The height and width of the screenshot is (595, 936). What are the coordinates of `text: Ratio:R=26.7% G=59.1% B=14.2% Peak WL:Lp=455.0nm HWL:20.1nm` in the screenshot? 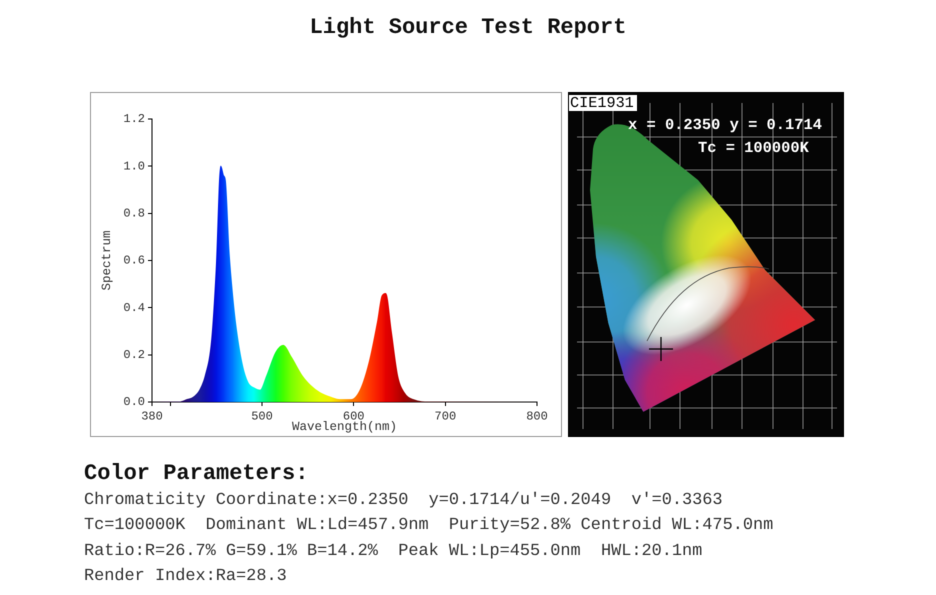 It's located at (393, 551).